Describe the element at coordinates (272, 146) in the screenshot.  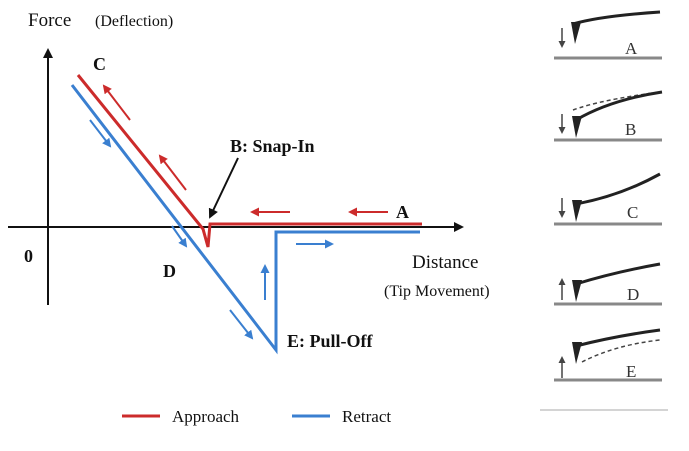
I see `point-label-b: B: Snap-In` at that location.